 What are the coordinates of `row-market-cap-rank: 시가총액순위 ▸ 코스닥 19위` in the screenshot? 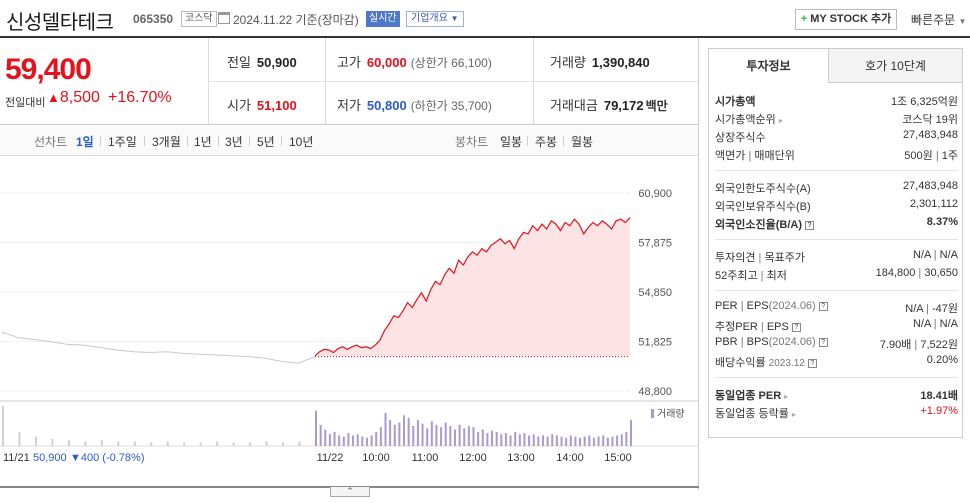 It's located at (836, 119).